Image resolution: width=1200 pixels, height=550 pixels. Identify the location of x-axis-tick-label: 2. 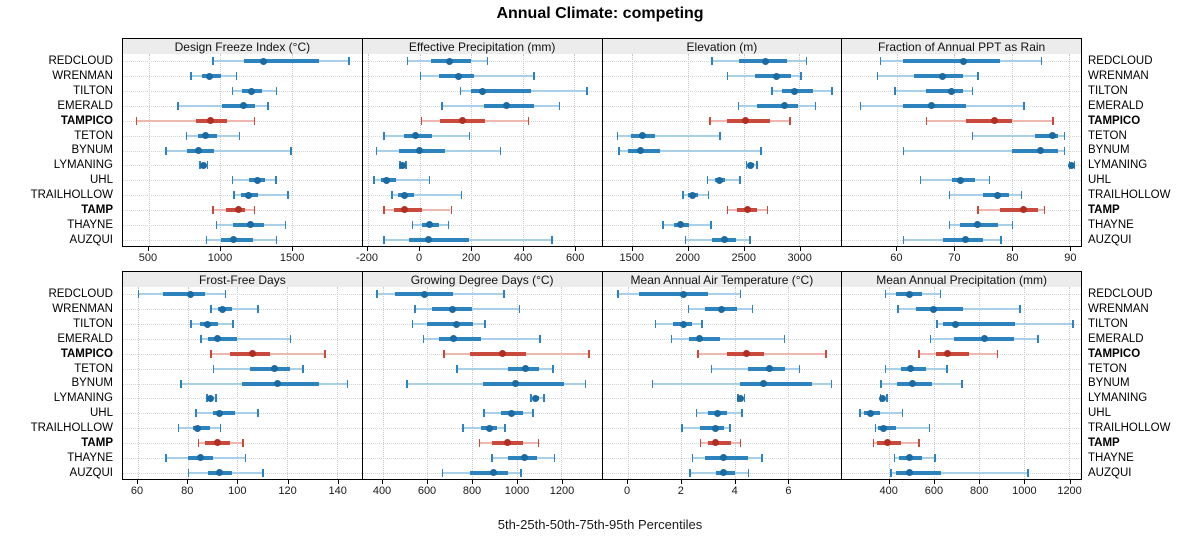
(680, 491).